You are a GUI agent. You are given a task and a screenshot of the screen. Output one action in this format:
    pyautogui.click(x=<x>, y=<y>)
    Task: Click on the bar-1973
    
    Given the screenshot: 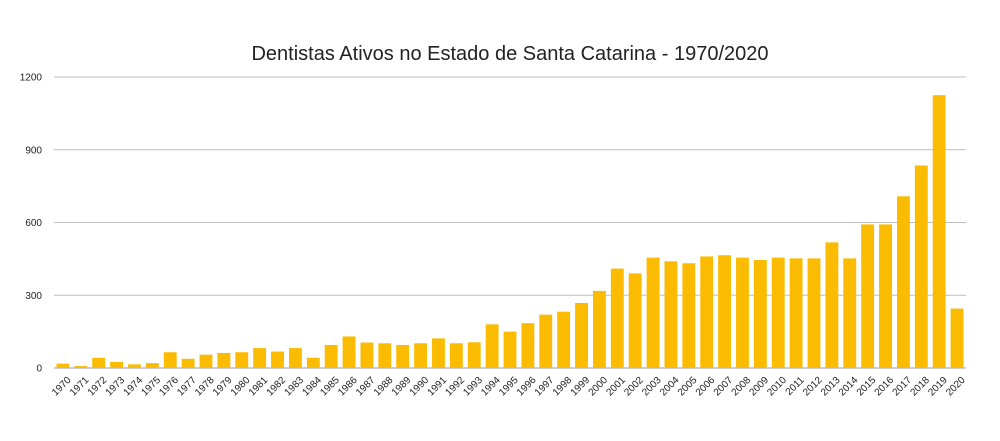 What is the action you would take?
    pyautogui.click(x=117, y=364)
    